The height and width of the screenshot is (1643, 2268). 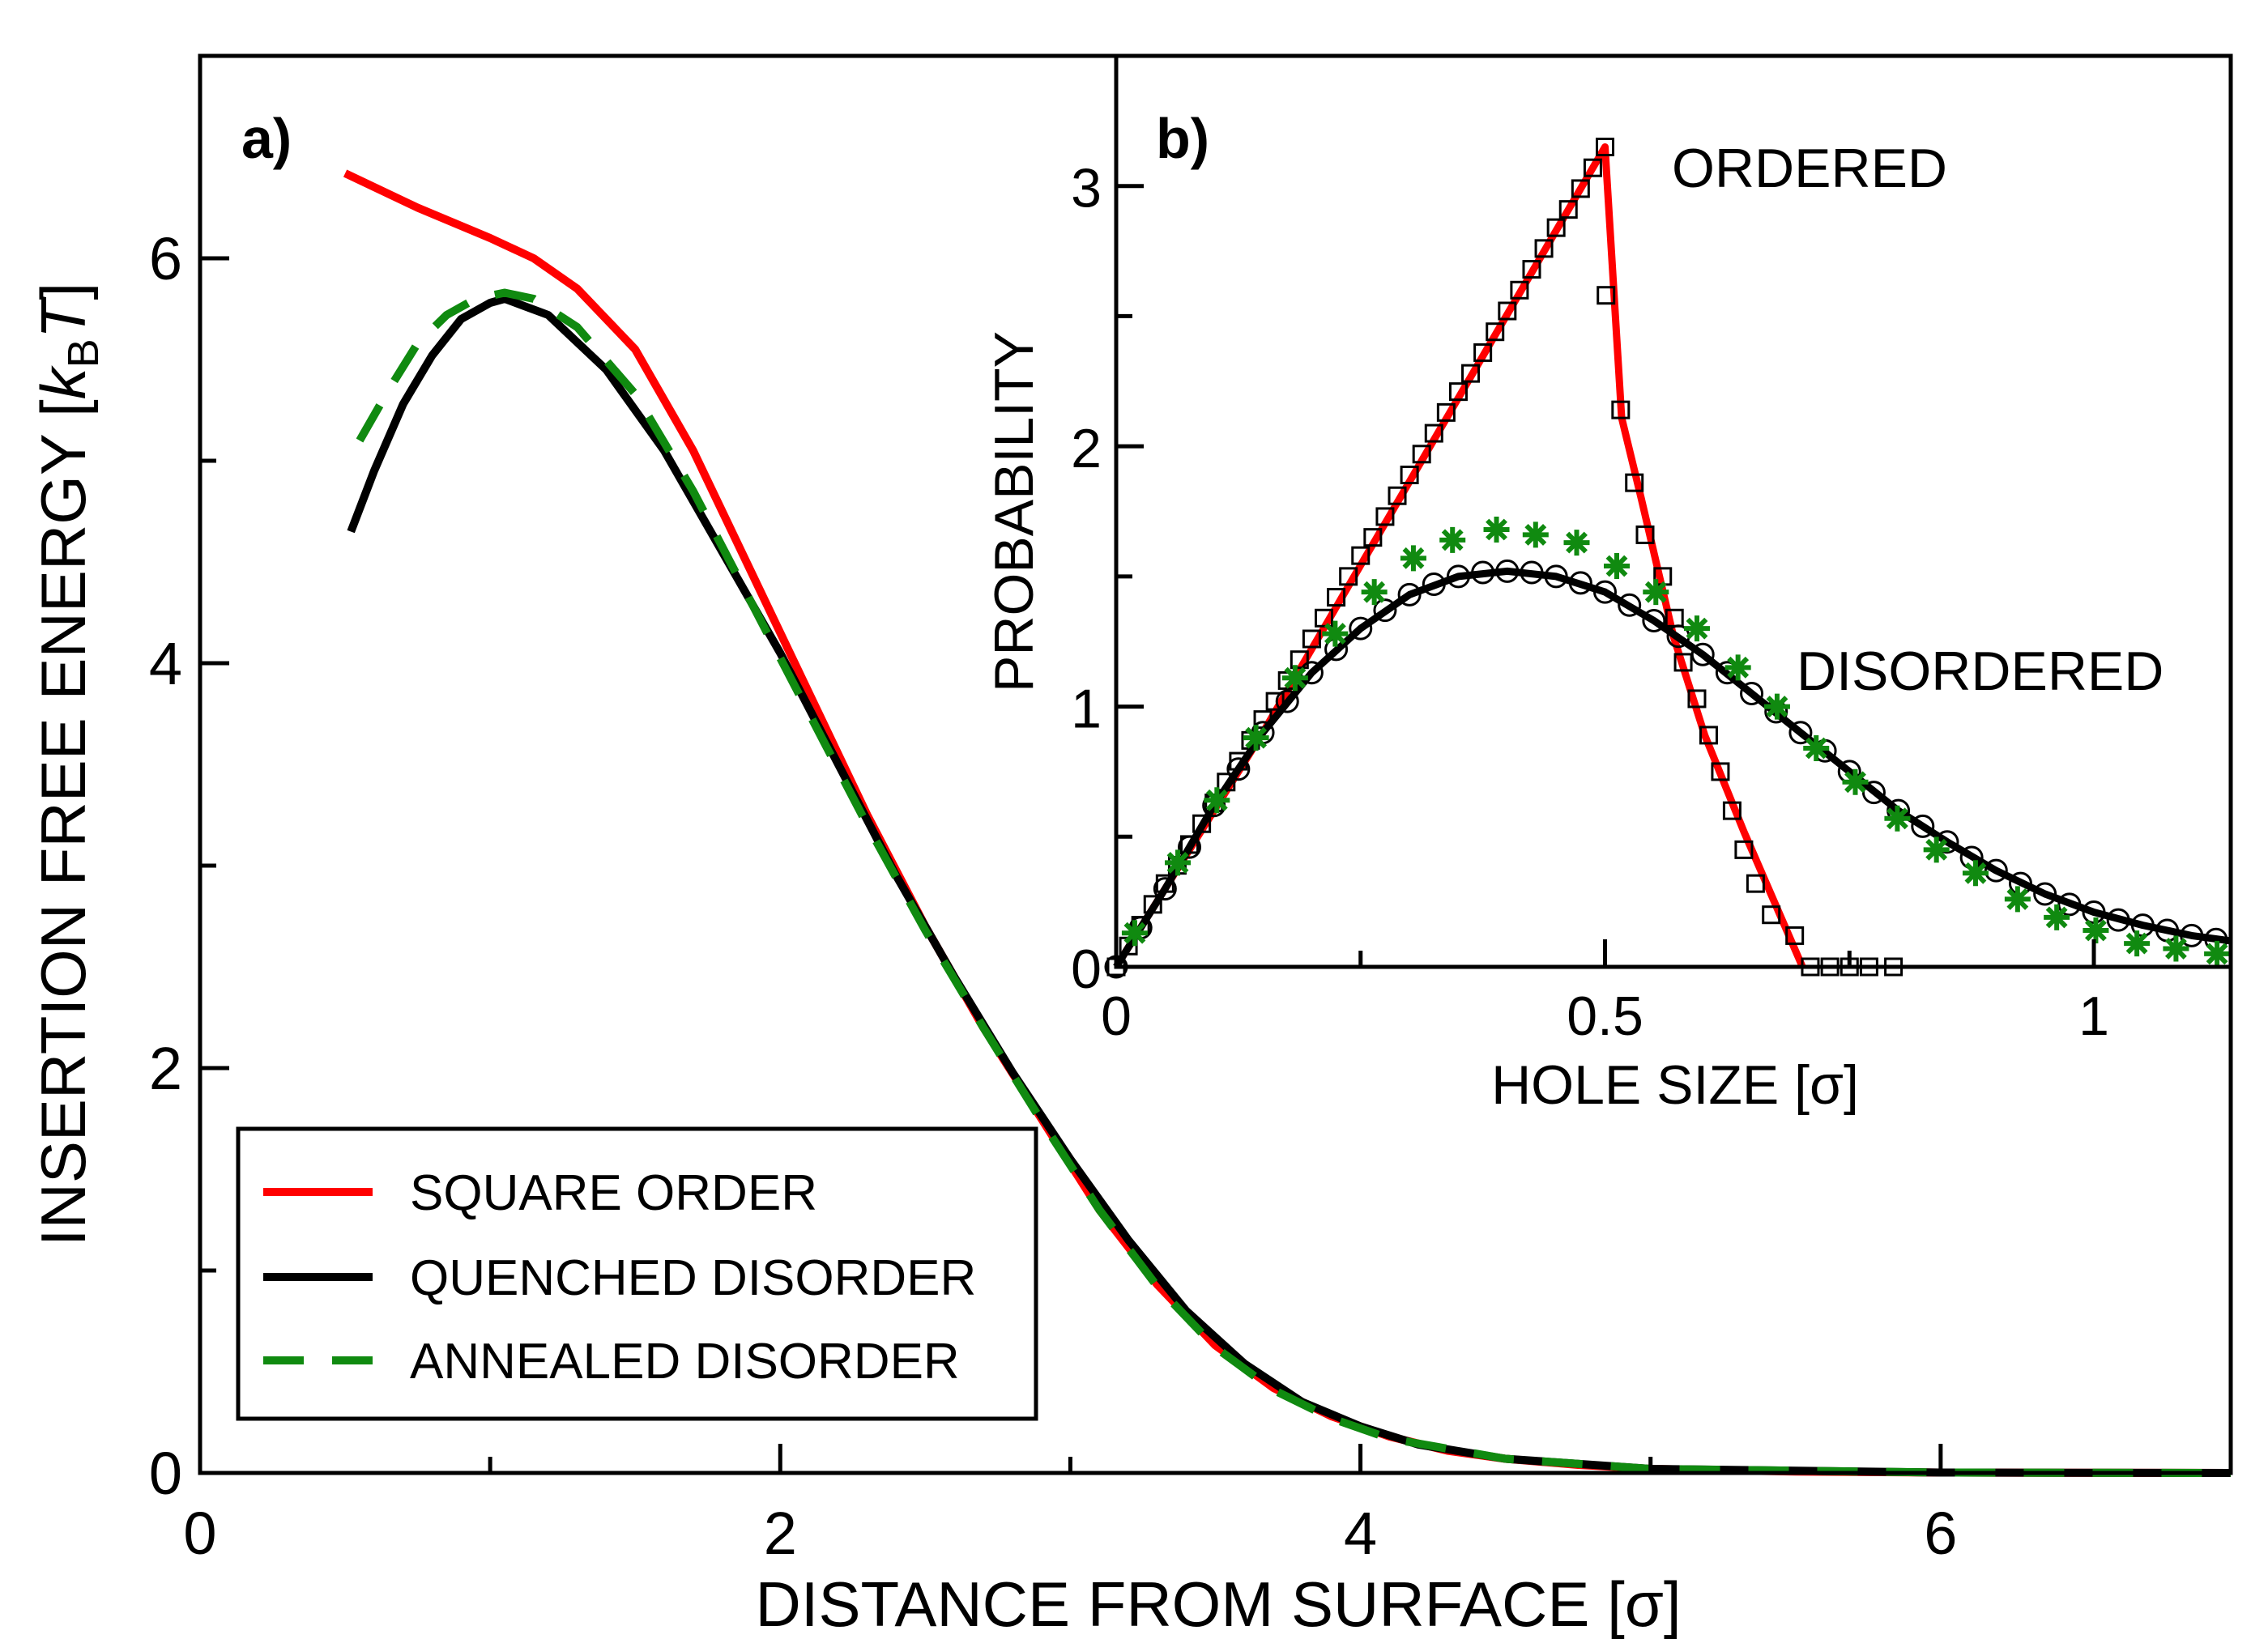 I want to click on x-tick-label: 4, so click(x=1360, y=1533).